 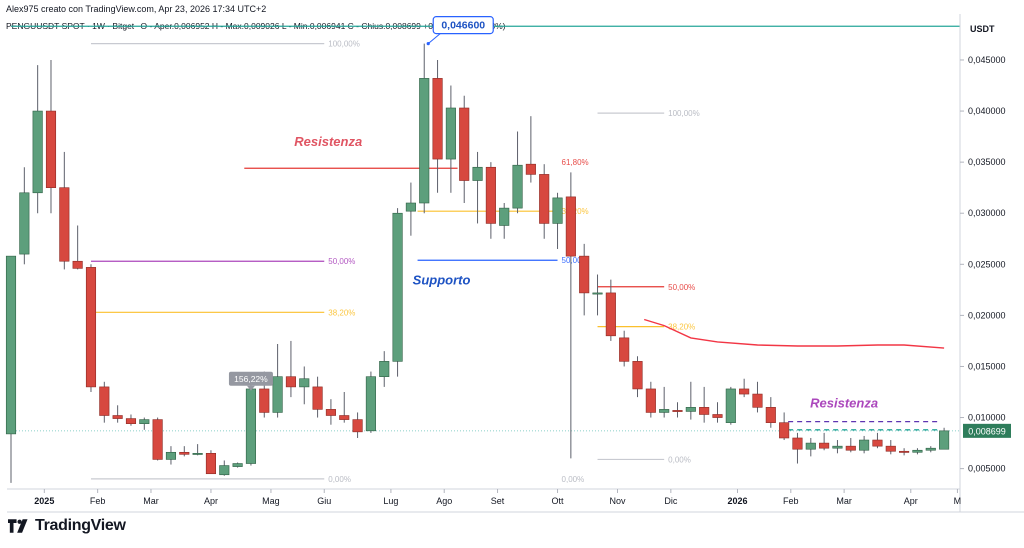 I want to click on tradingview-logo-icon, so click(x=18, y=526).